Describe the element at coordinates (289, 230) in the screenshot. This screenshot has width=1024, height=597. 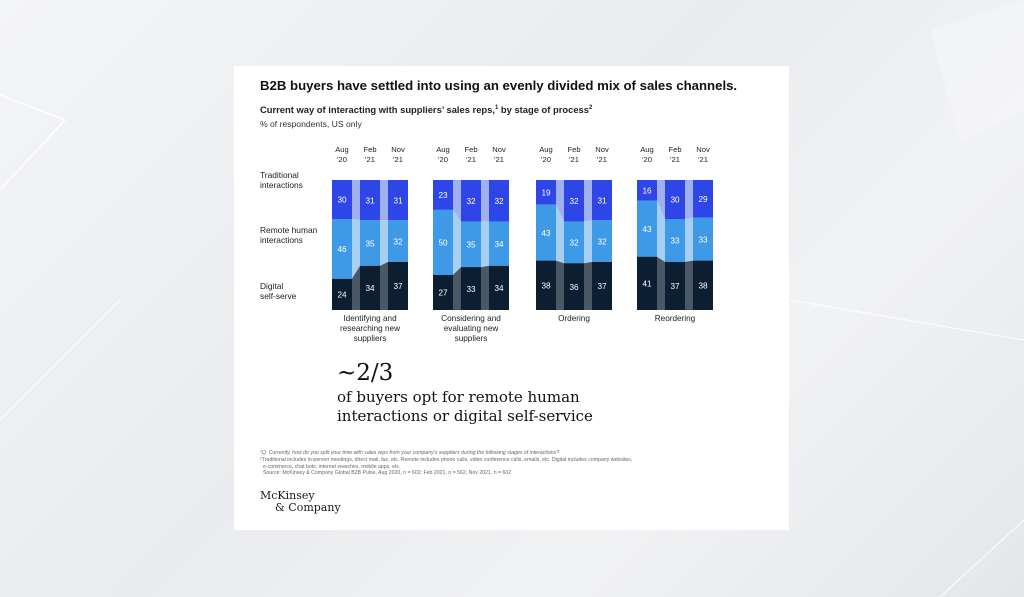
I see `row-label: Remote human` at that location.